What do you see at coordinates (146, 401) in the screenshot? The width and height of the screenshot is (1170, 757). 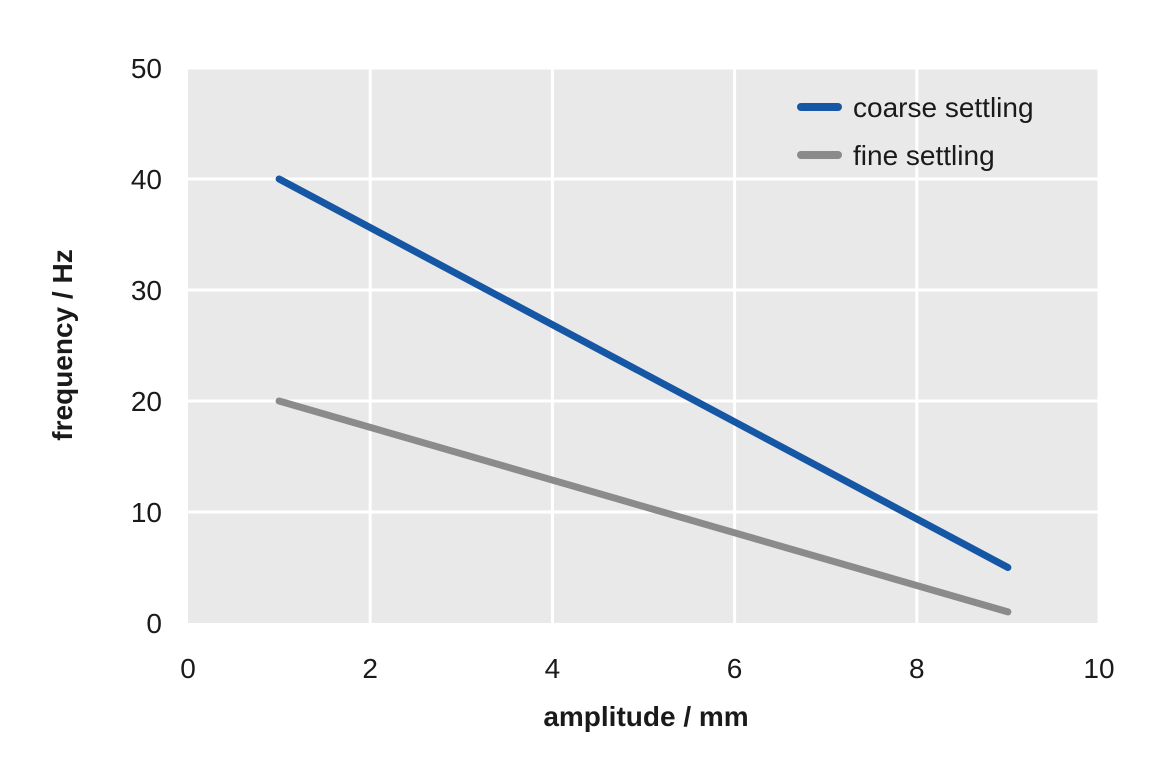 I see `y-tick-label-20: 20` at bounding box center [146, 401].